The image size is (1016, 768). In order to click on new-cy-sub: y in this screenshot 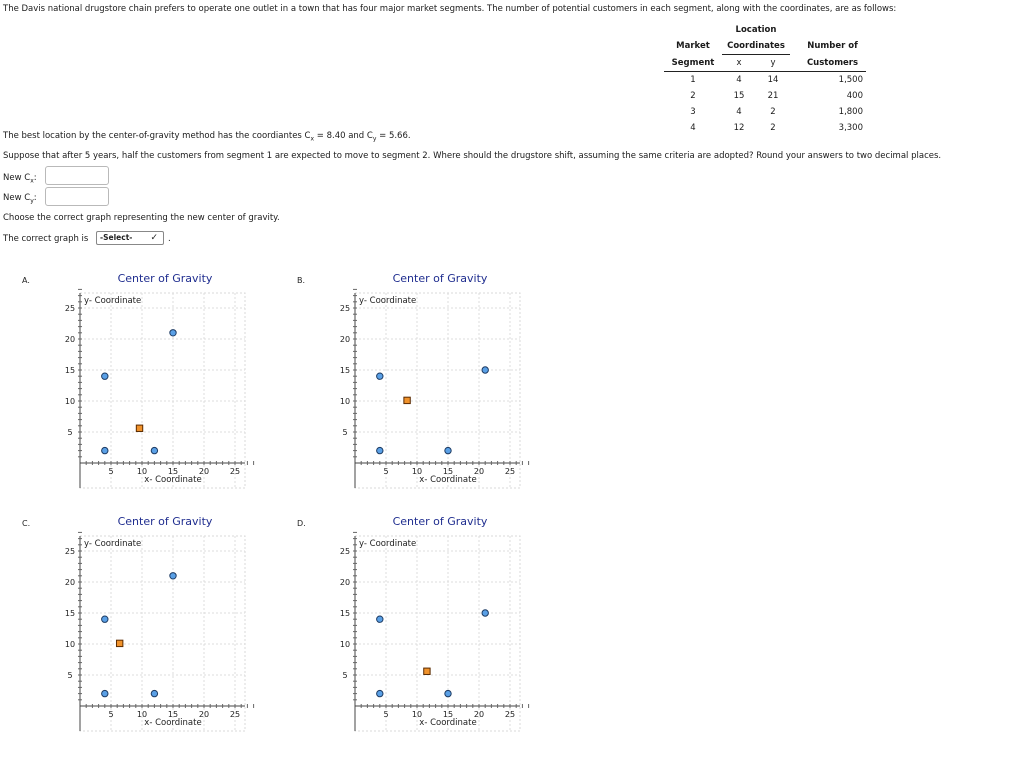, I will do `click(32, 201)`.